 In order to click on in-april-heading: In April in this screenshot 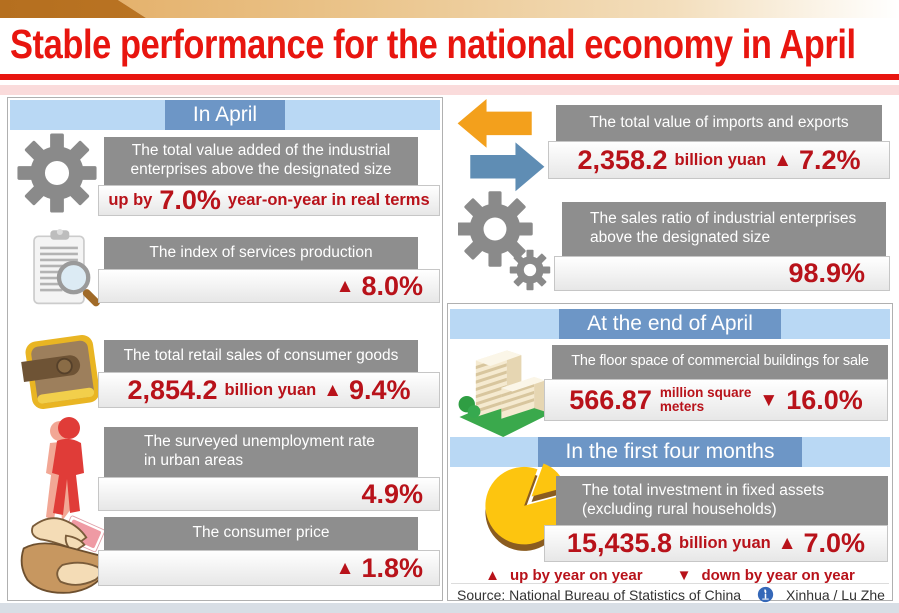, I will do `click(225, 115)`.